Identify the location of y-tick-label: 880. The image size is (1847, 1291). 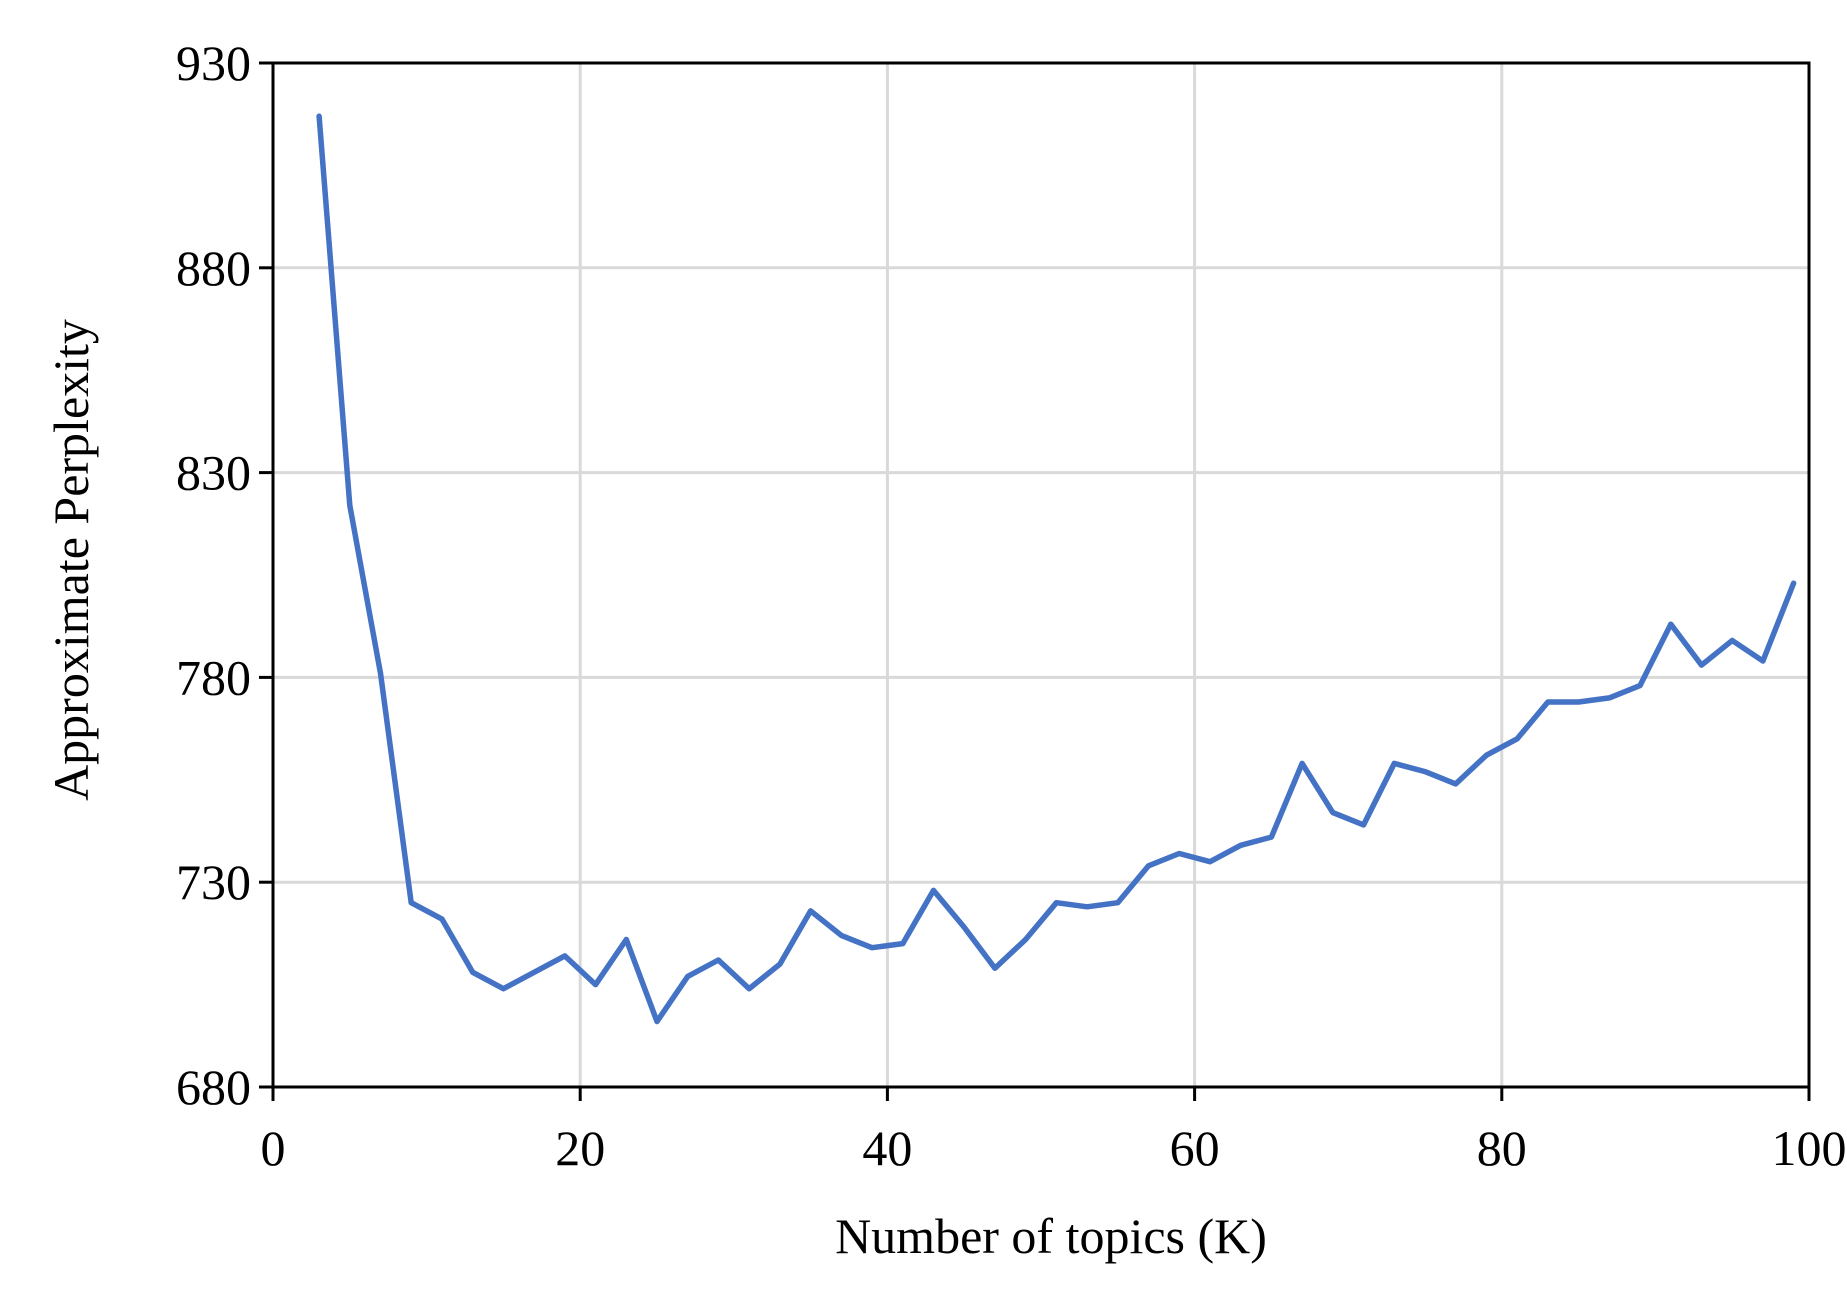
(213, 268).